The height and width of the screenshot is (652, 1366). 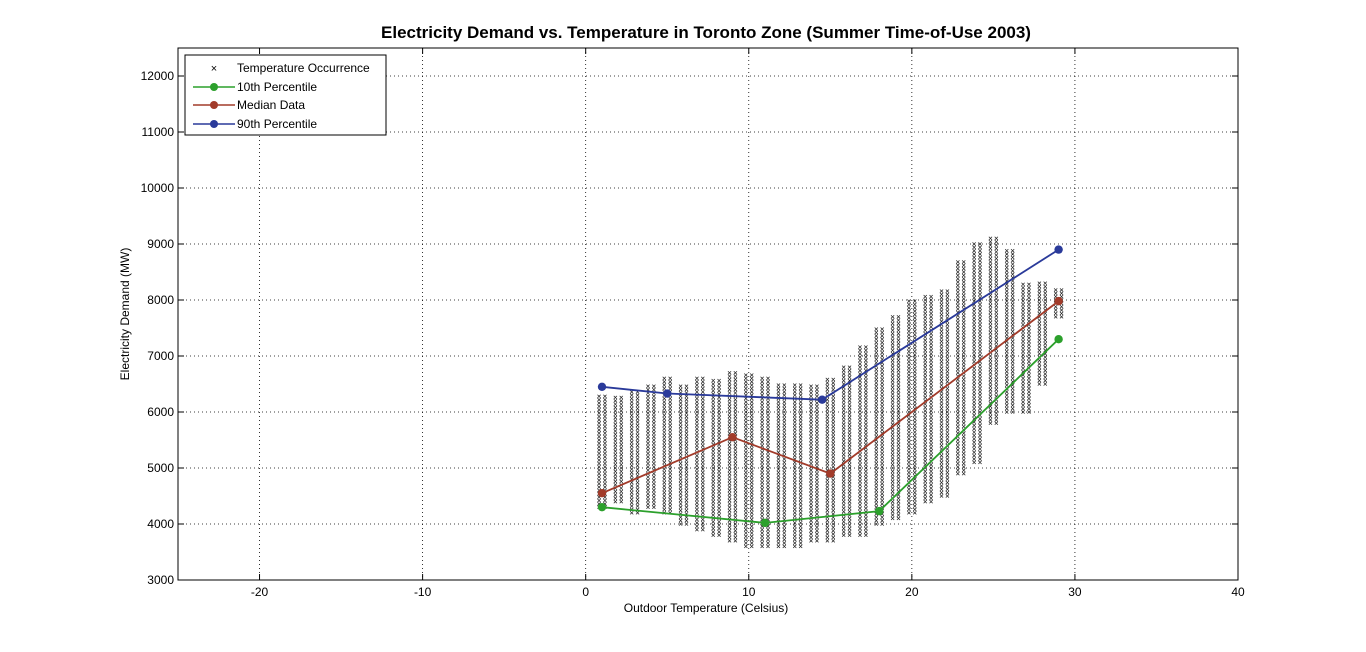 I want to click on median-data-point, so click(x=830, y=473).